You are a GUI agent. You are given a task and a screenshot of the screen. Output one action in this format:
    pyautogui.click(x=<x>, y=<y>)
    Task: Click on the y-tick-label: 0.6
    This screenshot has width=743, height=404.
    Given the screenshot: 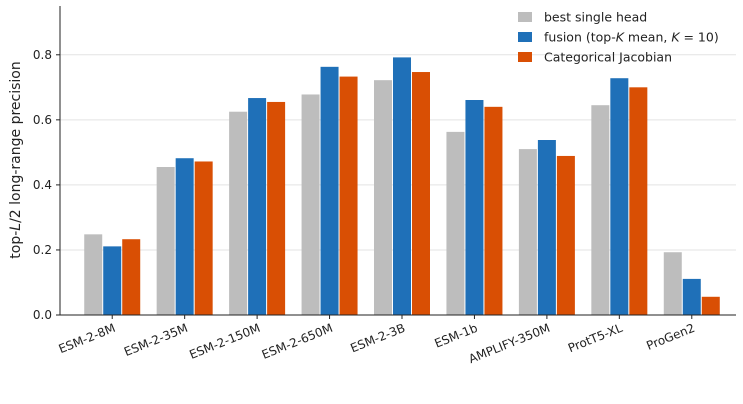 What is the action you would take?
    pyautogui.click(x=42, y=120)
    